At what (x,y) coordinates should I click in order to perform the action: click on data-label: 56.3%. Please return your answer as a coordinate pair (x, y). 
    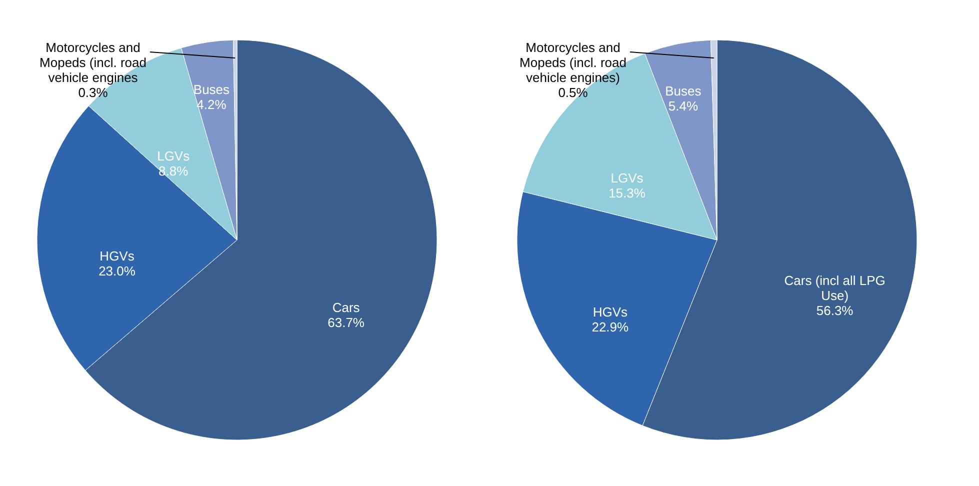
    Looking at the image, I should click on (835, 310).